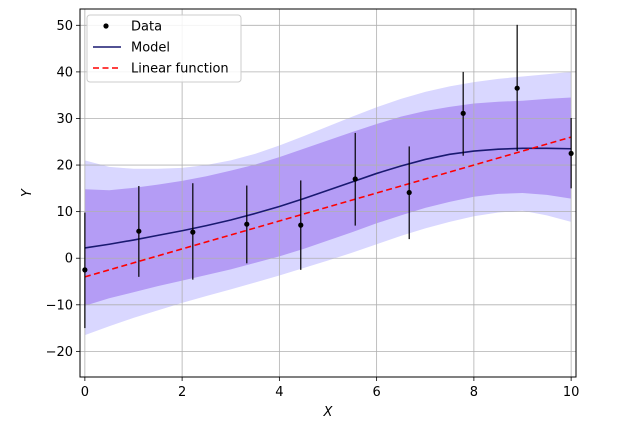 The image size is (640, 430). Describe the element at coordinates (64, 72) in the screenshot. I see `y-tick-label: 40` at that location.